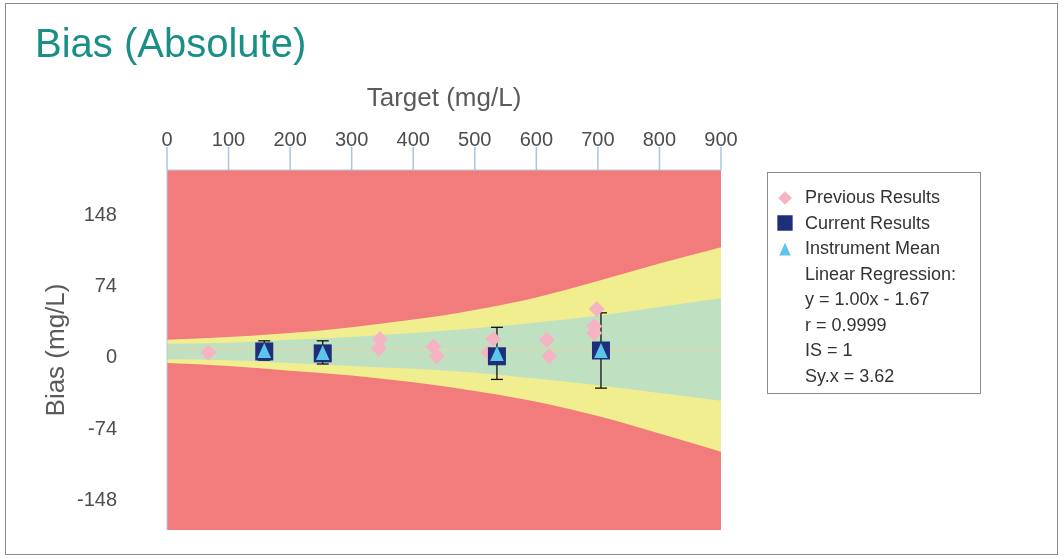 The height and width of the screenshot is (558, 1064). I want to click on text: r = 0.9999, so click(846, 325).